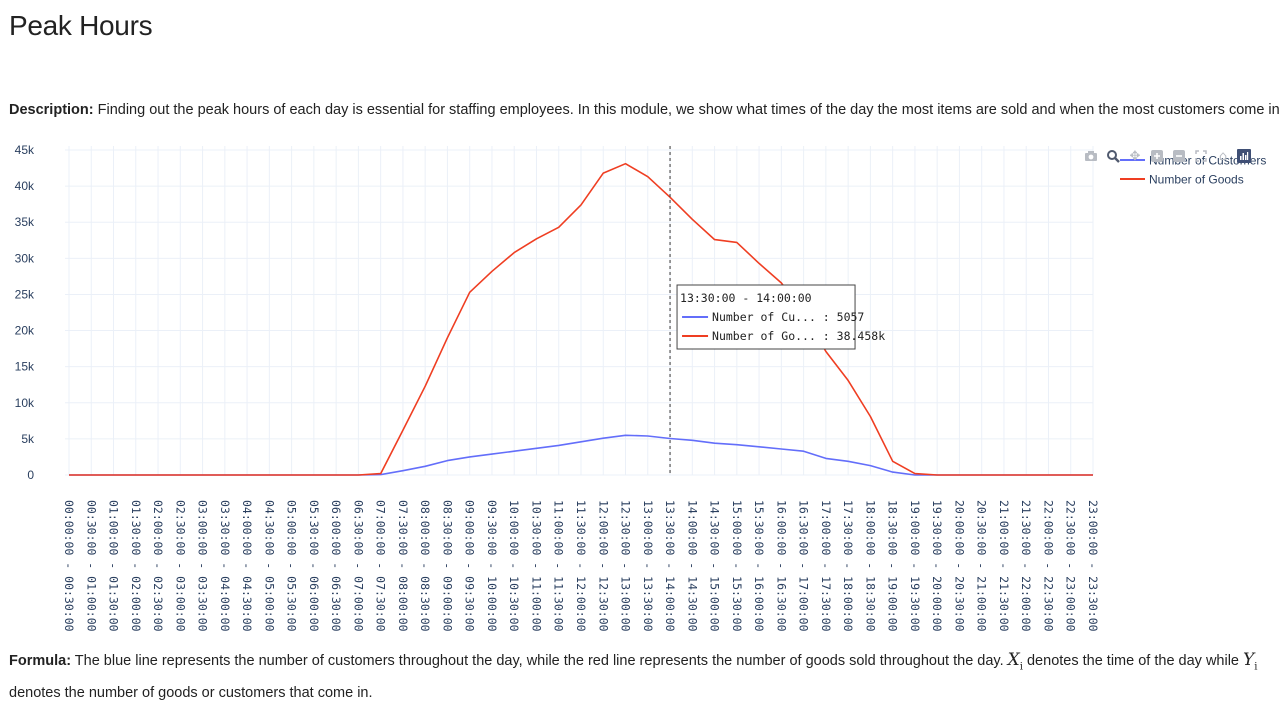 This screenshot has width=1280, height=720. Describe the element at coordinates (136, 566) in the screenshot. I see `x-tick-label: 01:30:00 - 02:00:00` at that location.